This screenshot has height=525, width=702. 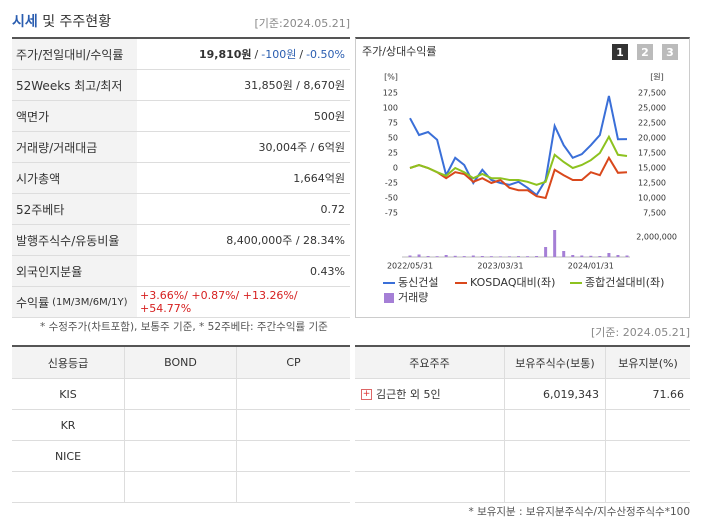 I want to click on series-line, so click(x=518, y=177).